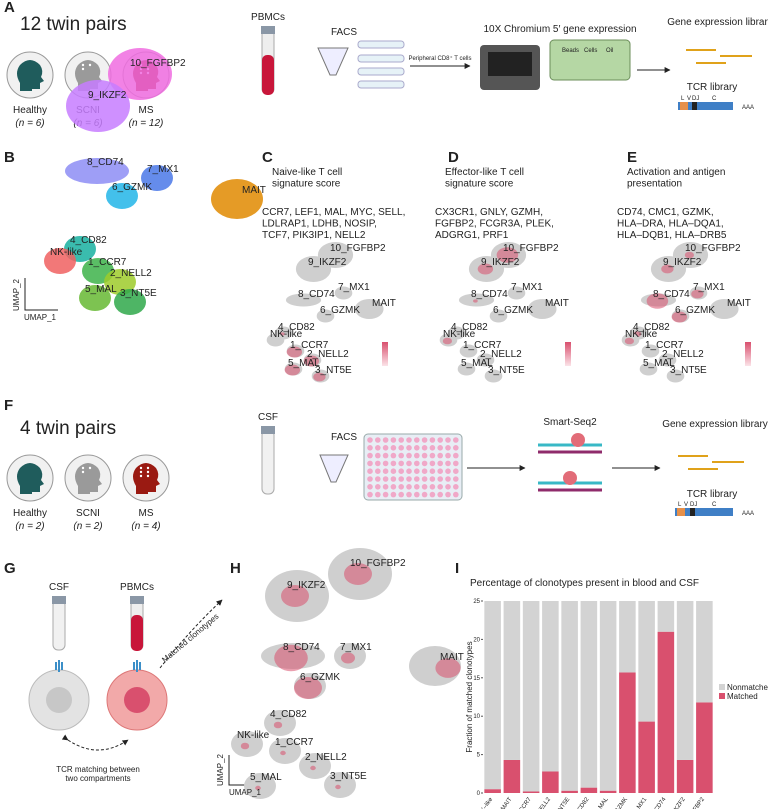 The height and width of the screenshot is (809, 768). What do you see at coordinates (714, 99) in the screenshot?
I see `segment-label: C` at bounding box center [714, 99].